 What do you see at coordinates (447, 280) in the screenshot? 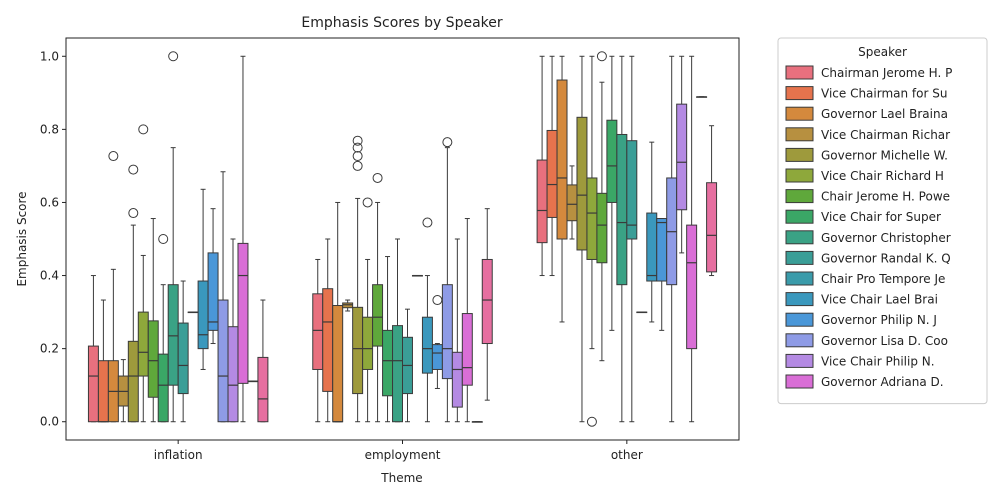
I see `box-governor-lisa-d-coo-employment` at bounding box center [447, 280].